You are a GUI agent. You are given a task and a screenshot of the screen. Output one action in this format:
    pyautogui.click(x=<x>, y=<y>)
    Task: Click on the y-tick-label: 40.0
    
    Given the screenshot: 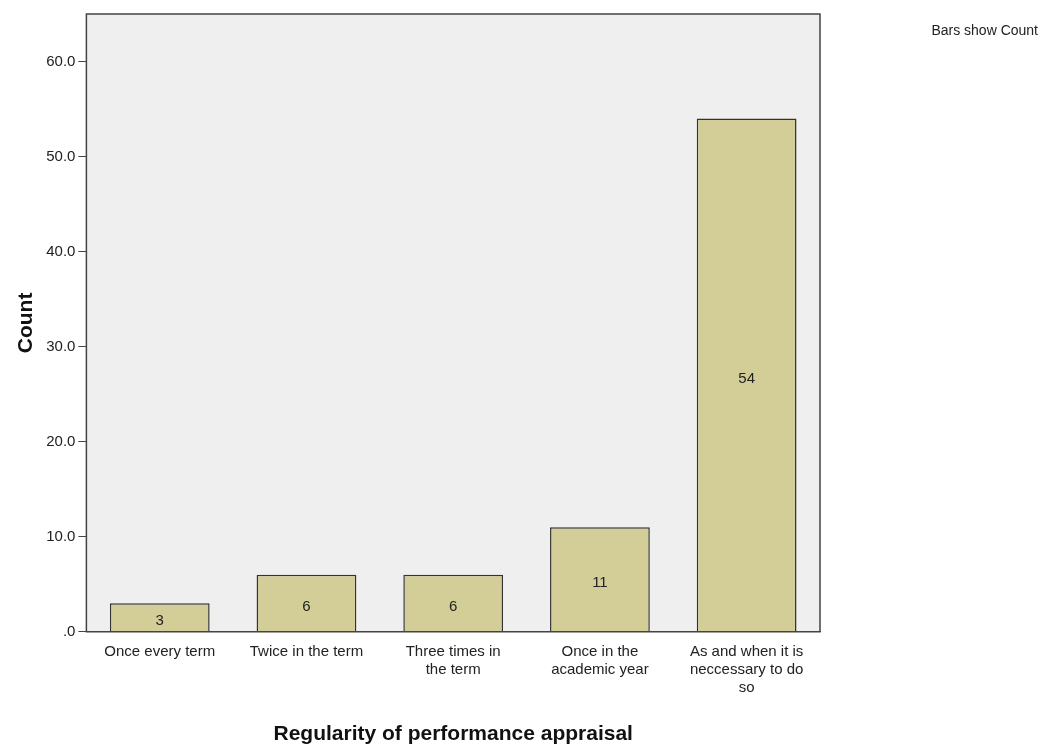 What is the action you would take?
    pyautogui.click(x=61, y=250)
    